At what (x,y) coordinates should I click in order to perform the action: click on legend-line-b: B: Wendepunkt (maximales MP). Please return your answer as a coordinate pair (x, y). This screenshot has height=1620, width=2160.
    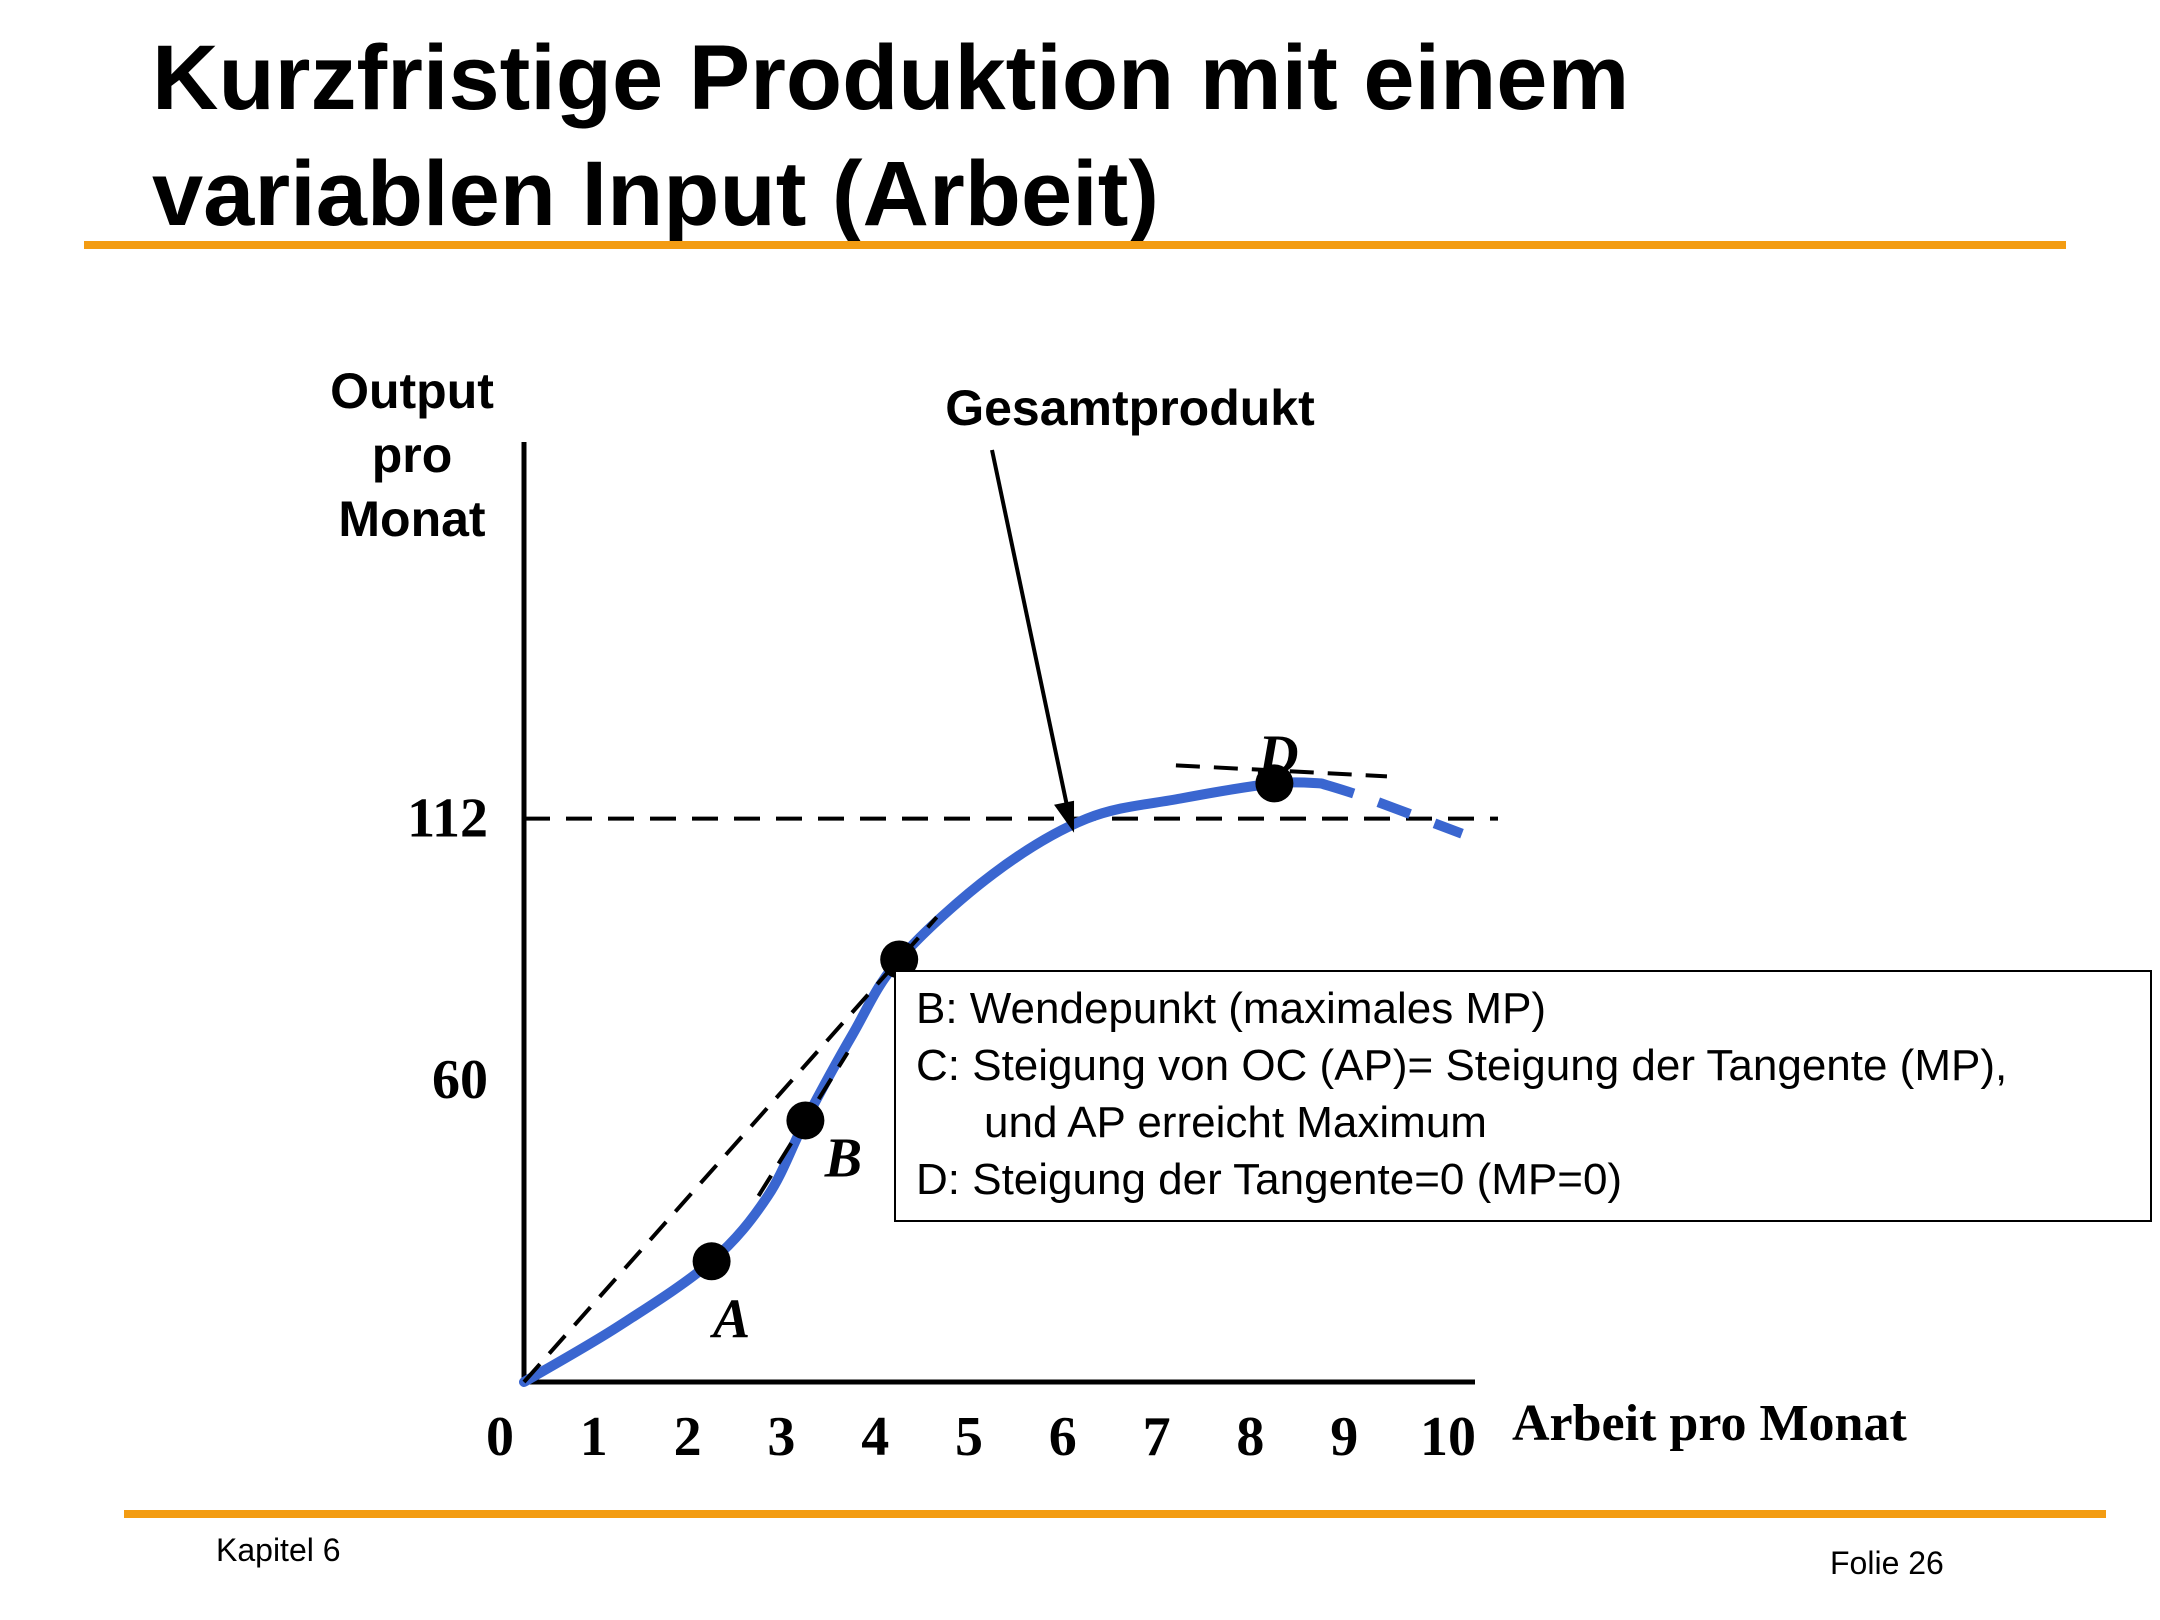
    Looking at the image, I should click on (1231, 1008).